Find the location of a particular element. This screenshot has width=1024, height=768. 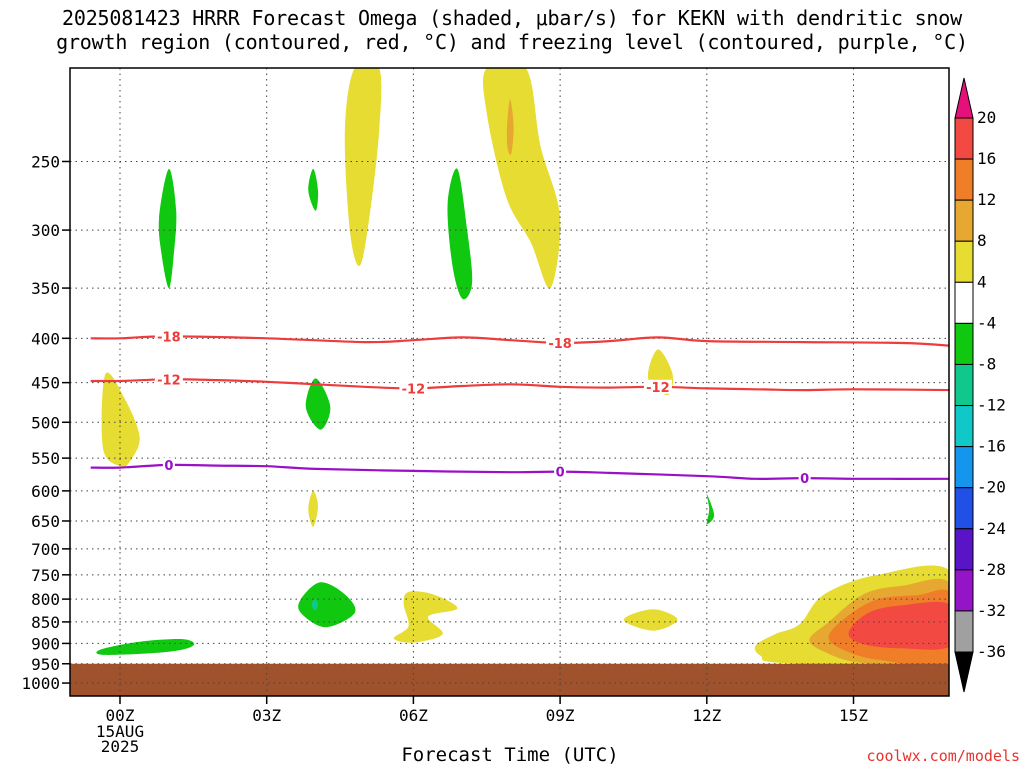

colorbar-label-10: -24 is located at coordinates (991, 528).